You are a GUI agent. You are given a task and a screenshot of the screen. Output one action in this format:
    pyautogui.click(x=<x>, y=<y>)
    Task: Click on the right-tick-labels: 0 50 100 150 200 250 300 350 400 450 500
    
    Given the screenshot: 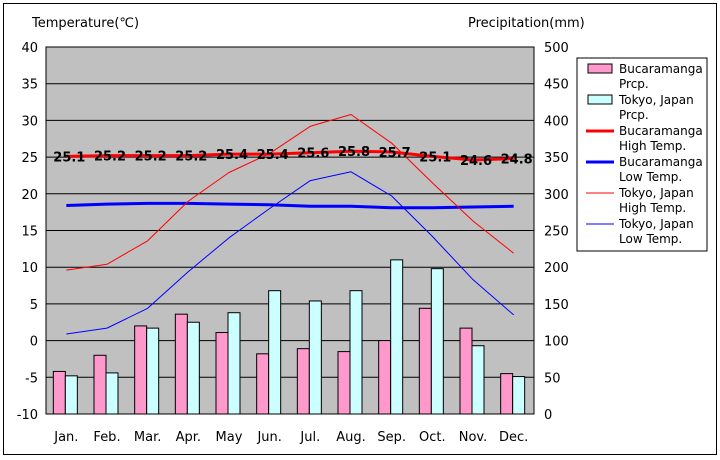 What is the action you would take?
    pyautogui.click(x=556, y=232)
    